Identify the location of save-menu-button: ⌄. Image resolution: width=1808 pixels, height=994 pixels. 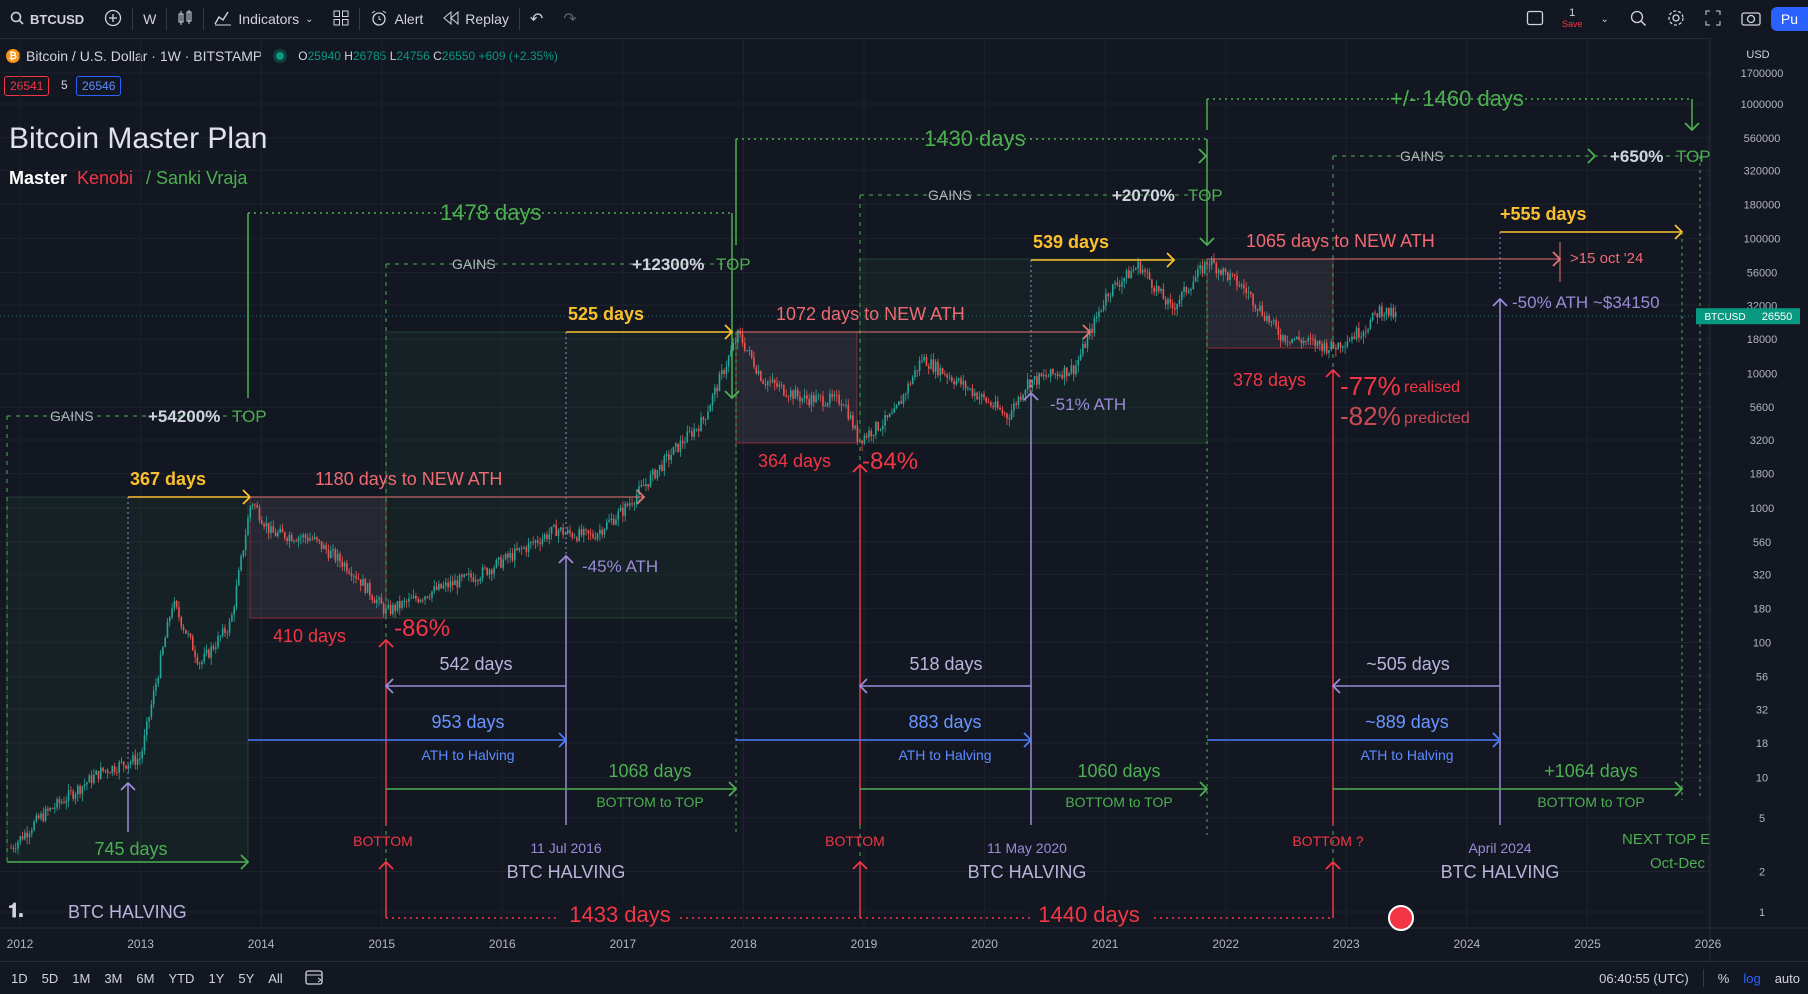
(1604, 19).